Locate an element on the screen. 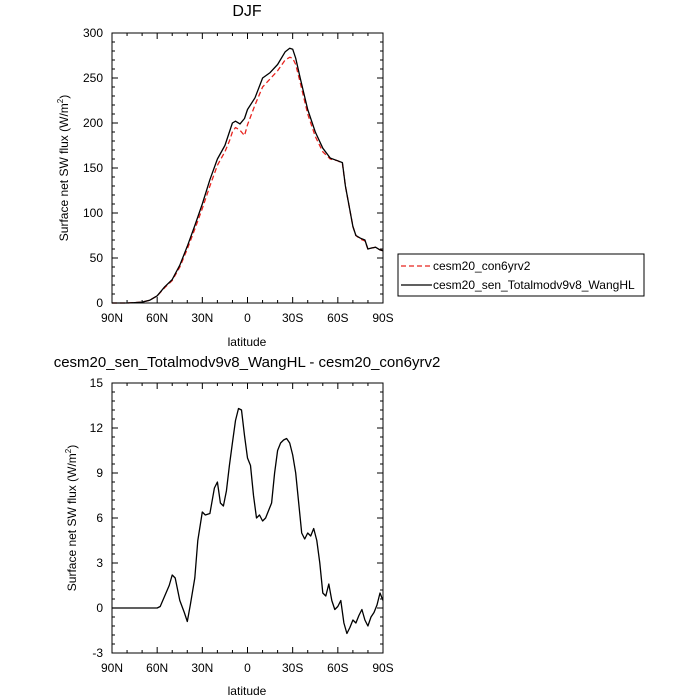 This screenshot has width=700, height=700. panel-bottom-ytick-label: -3 is located at coordinates (97, 653).